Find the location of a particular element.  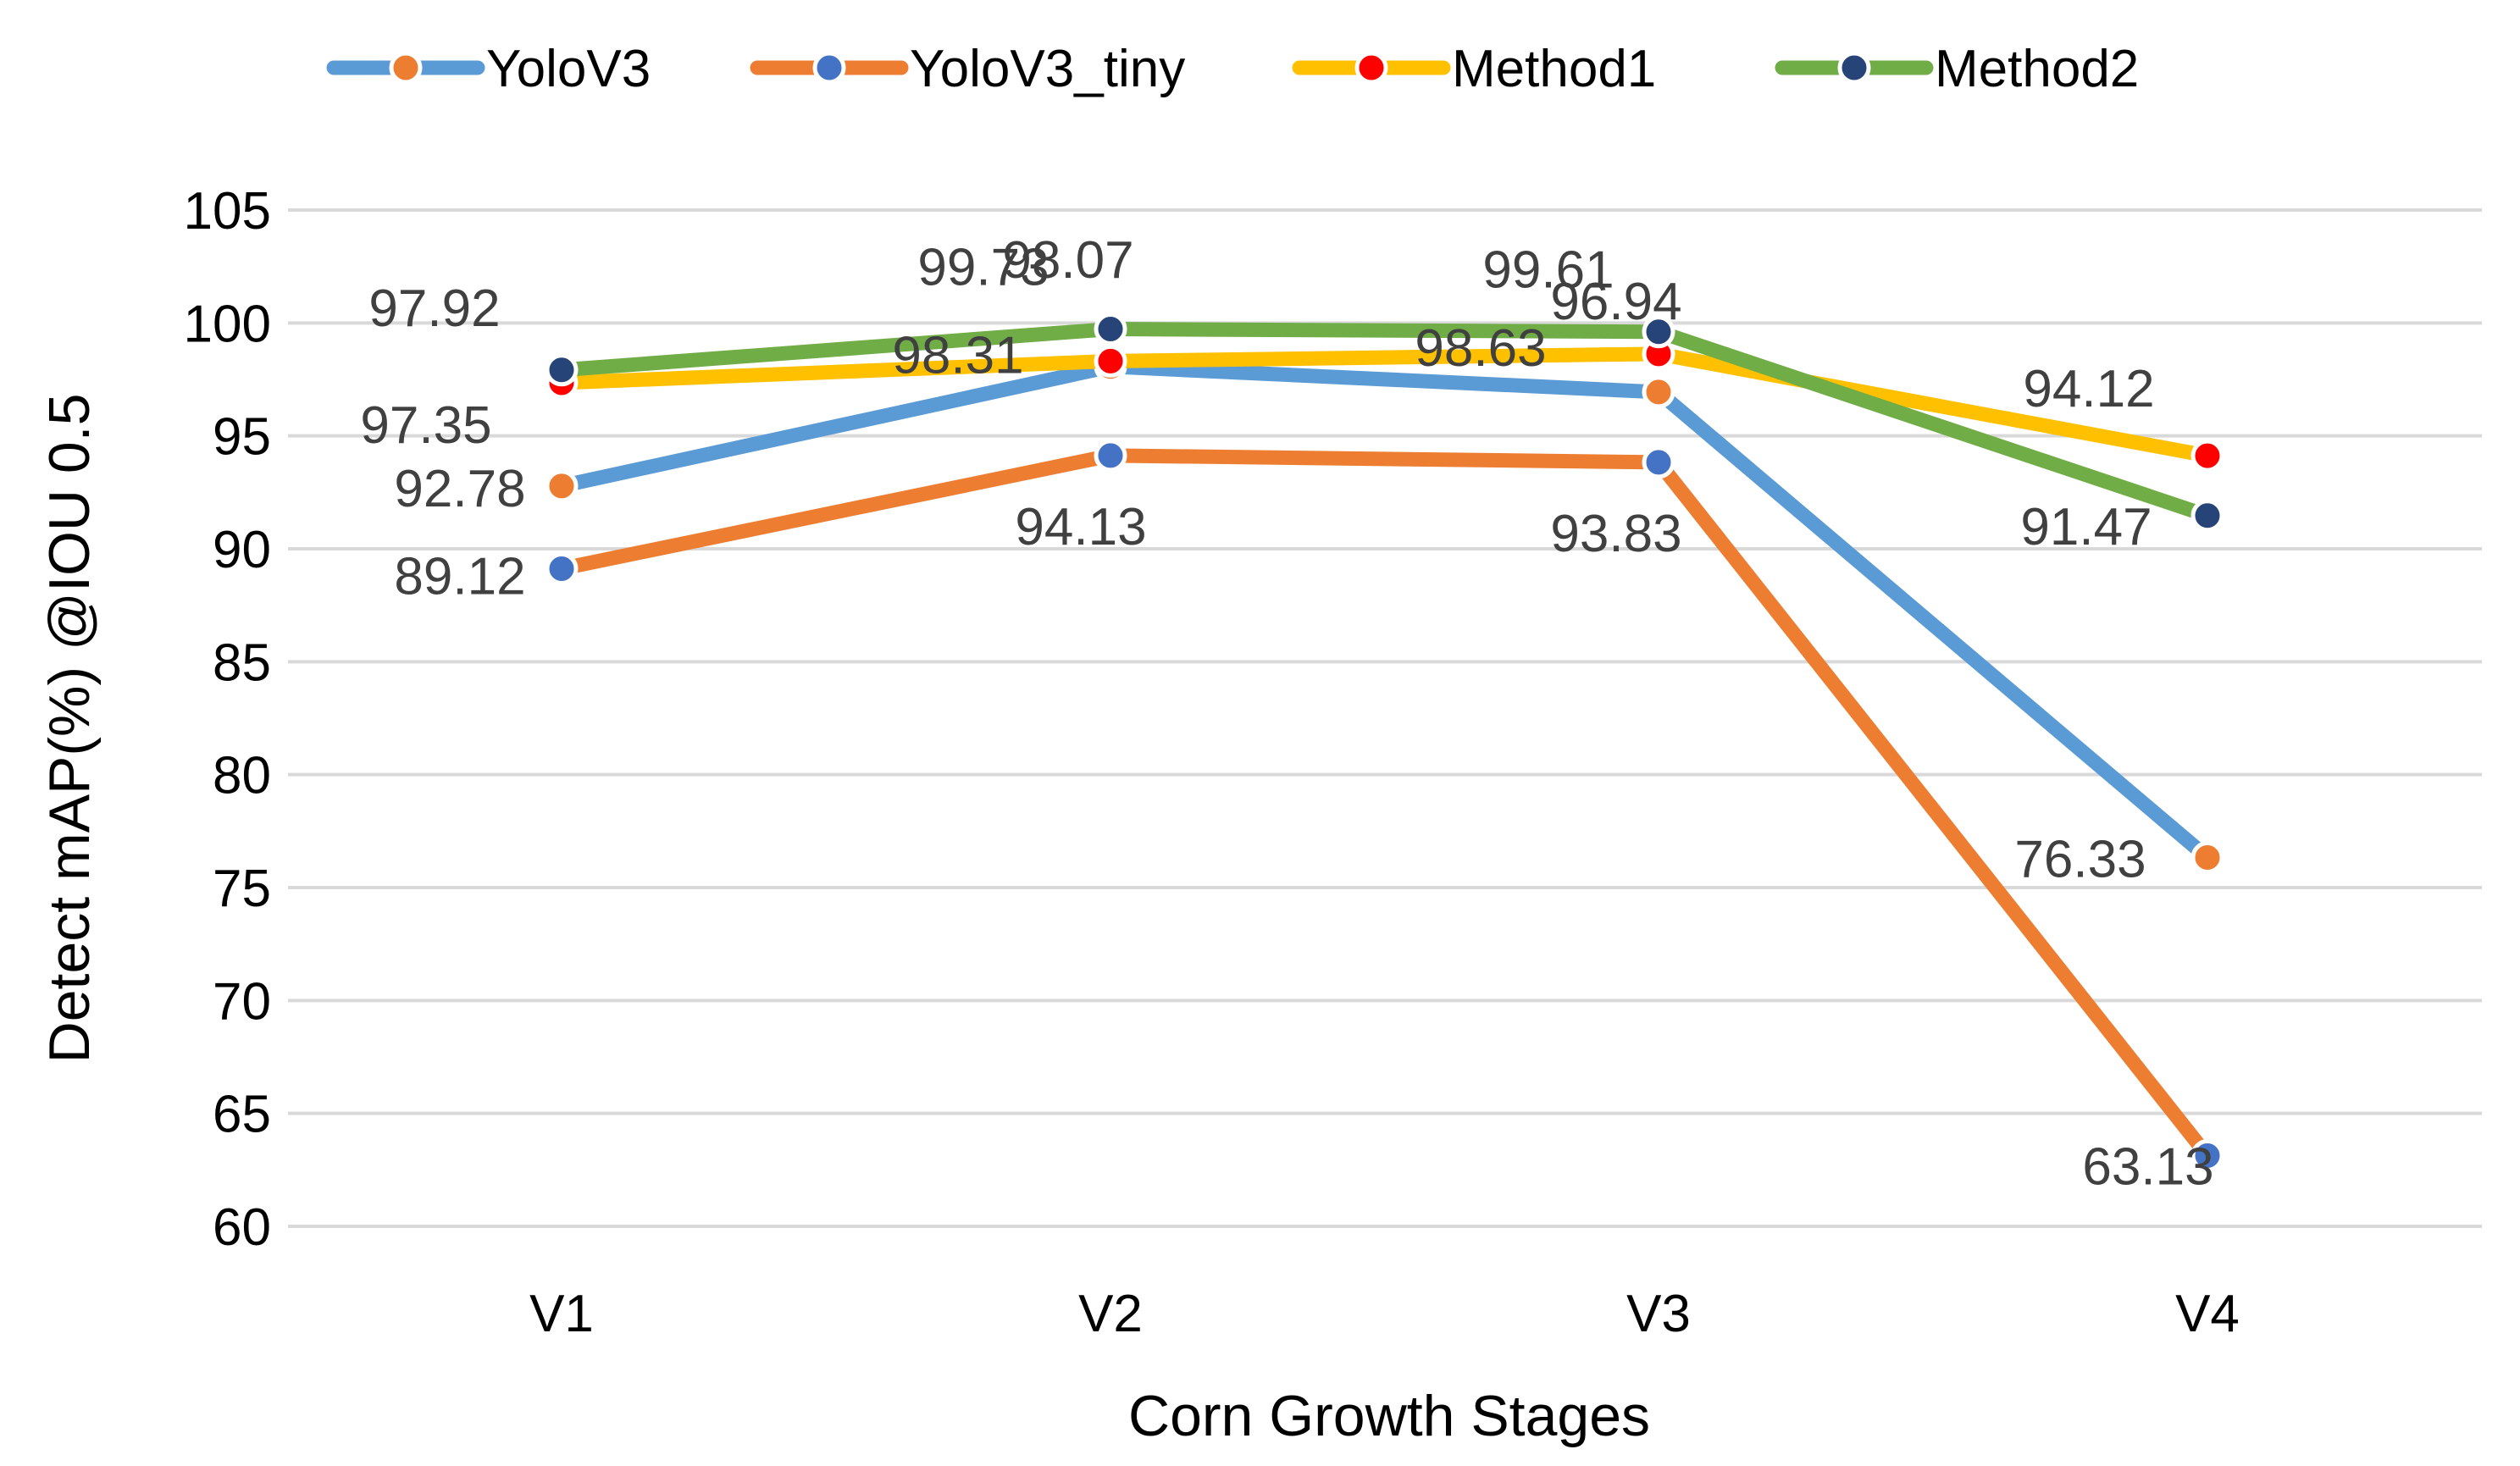

legend-label: Method1 is located at coordinates (1554, 69).